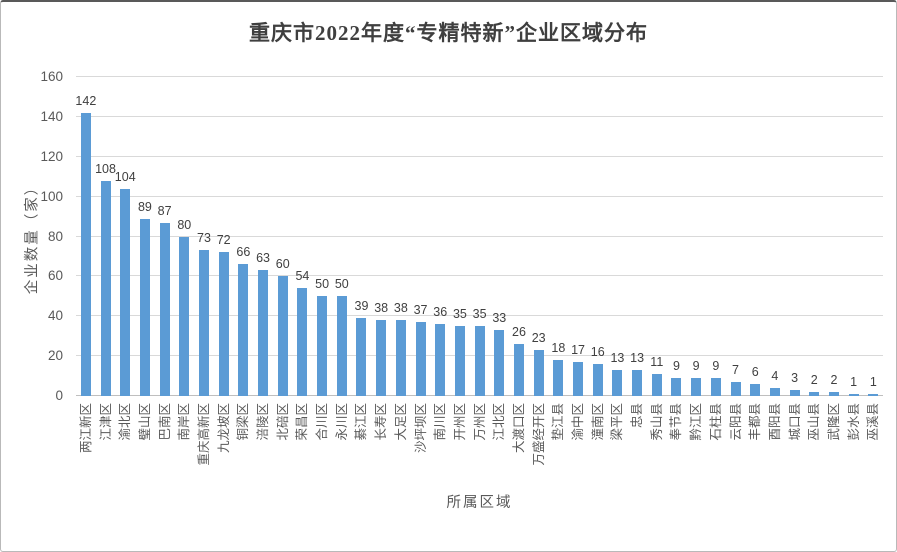  I want to click on x-tick-label: 荣昌区, so click(302, 422).